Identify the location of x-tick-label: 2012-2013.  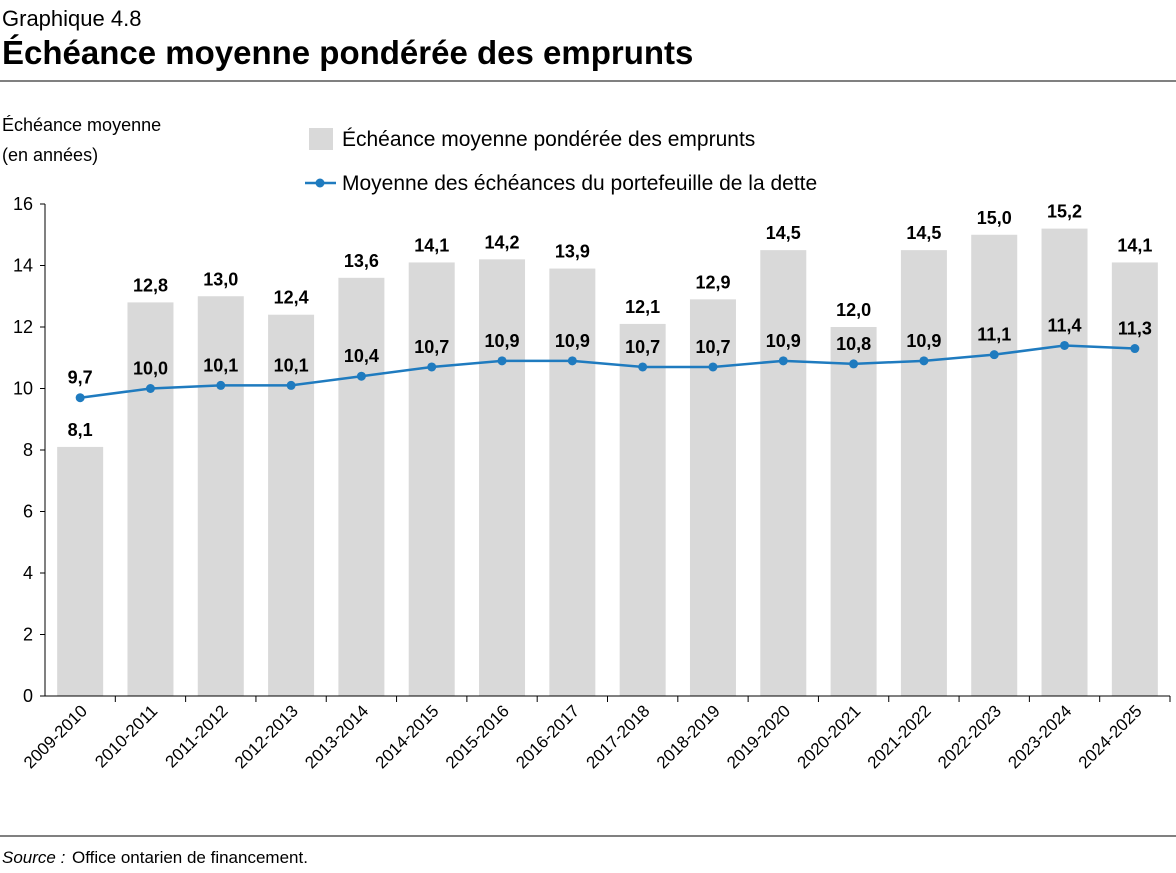
(266, 736).